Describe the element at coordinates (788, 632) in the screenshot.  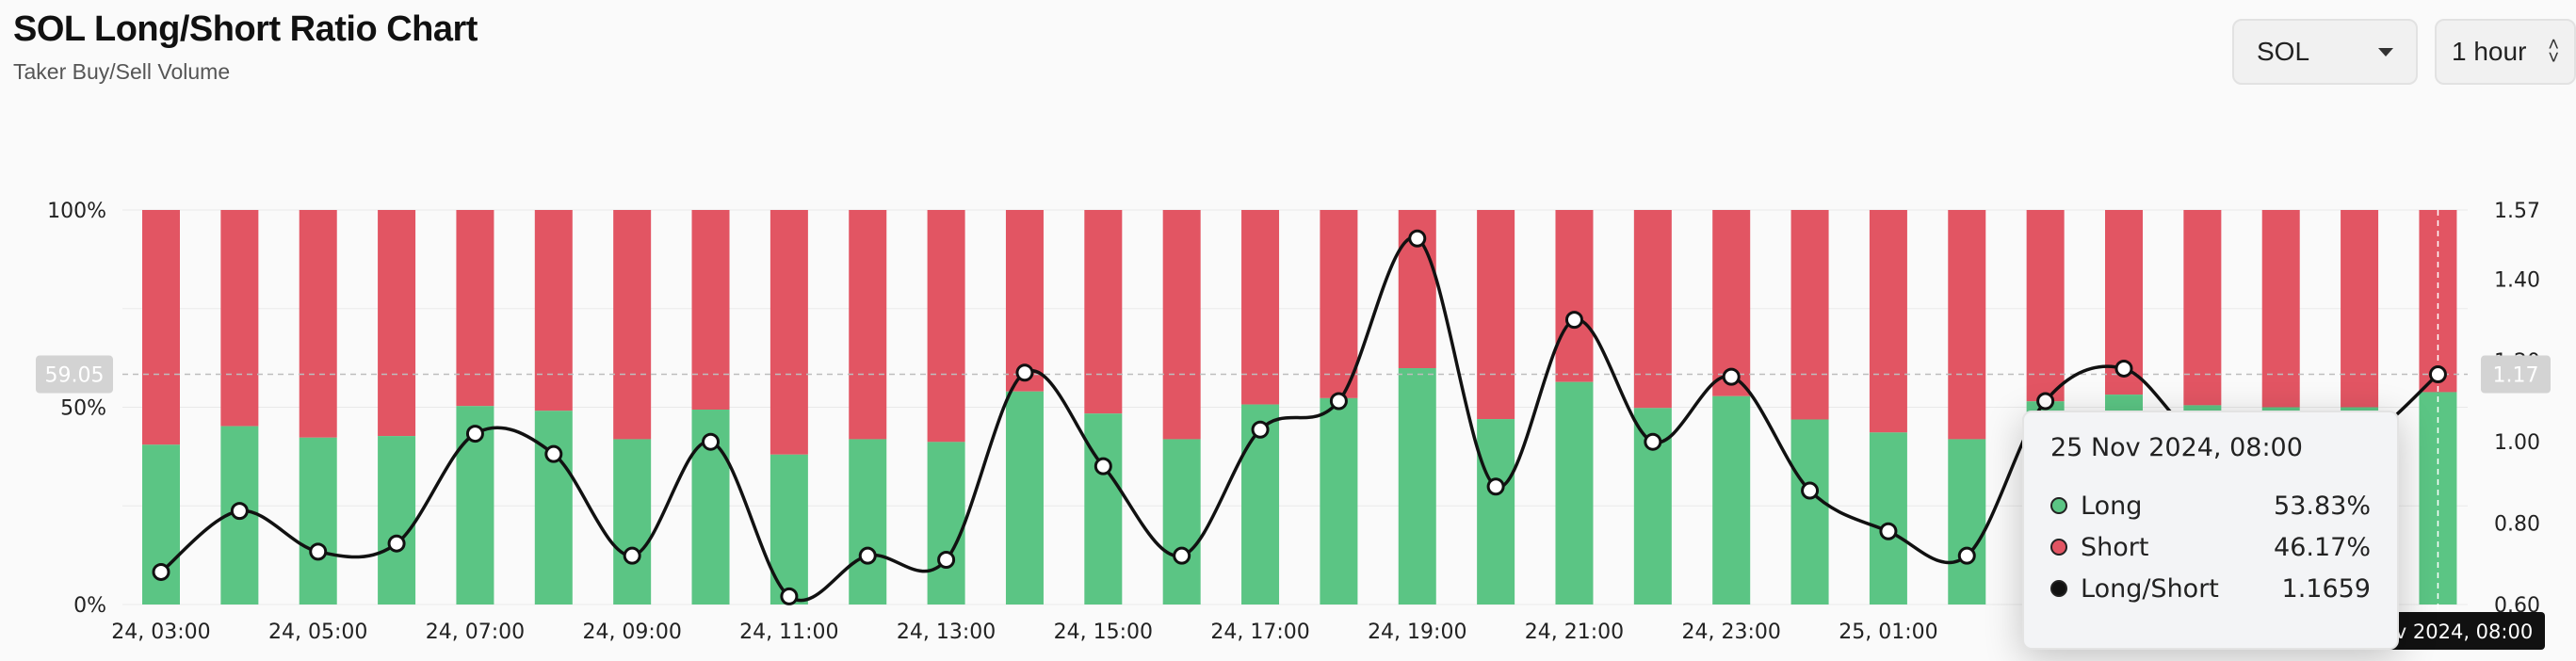
I see `x-axis-tick-label: 24, 11:00` at that location.